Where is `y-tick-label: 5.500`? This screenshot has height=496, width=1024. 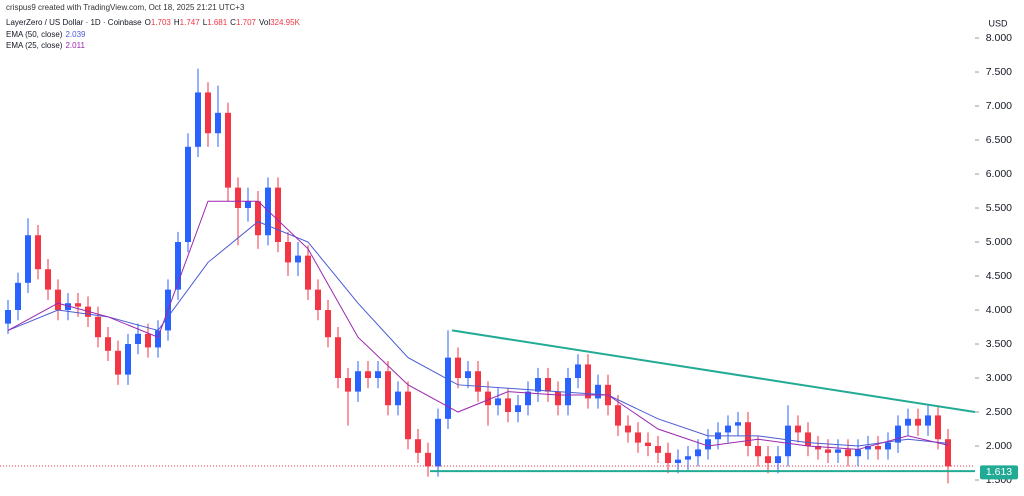 y-tick-label: 5.500 is located at coordinates (999, 208).